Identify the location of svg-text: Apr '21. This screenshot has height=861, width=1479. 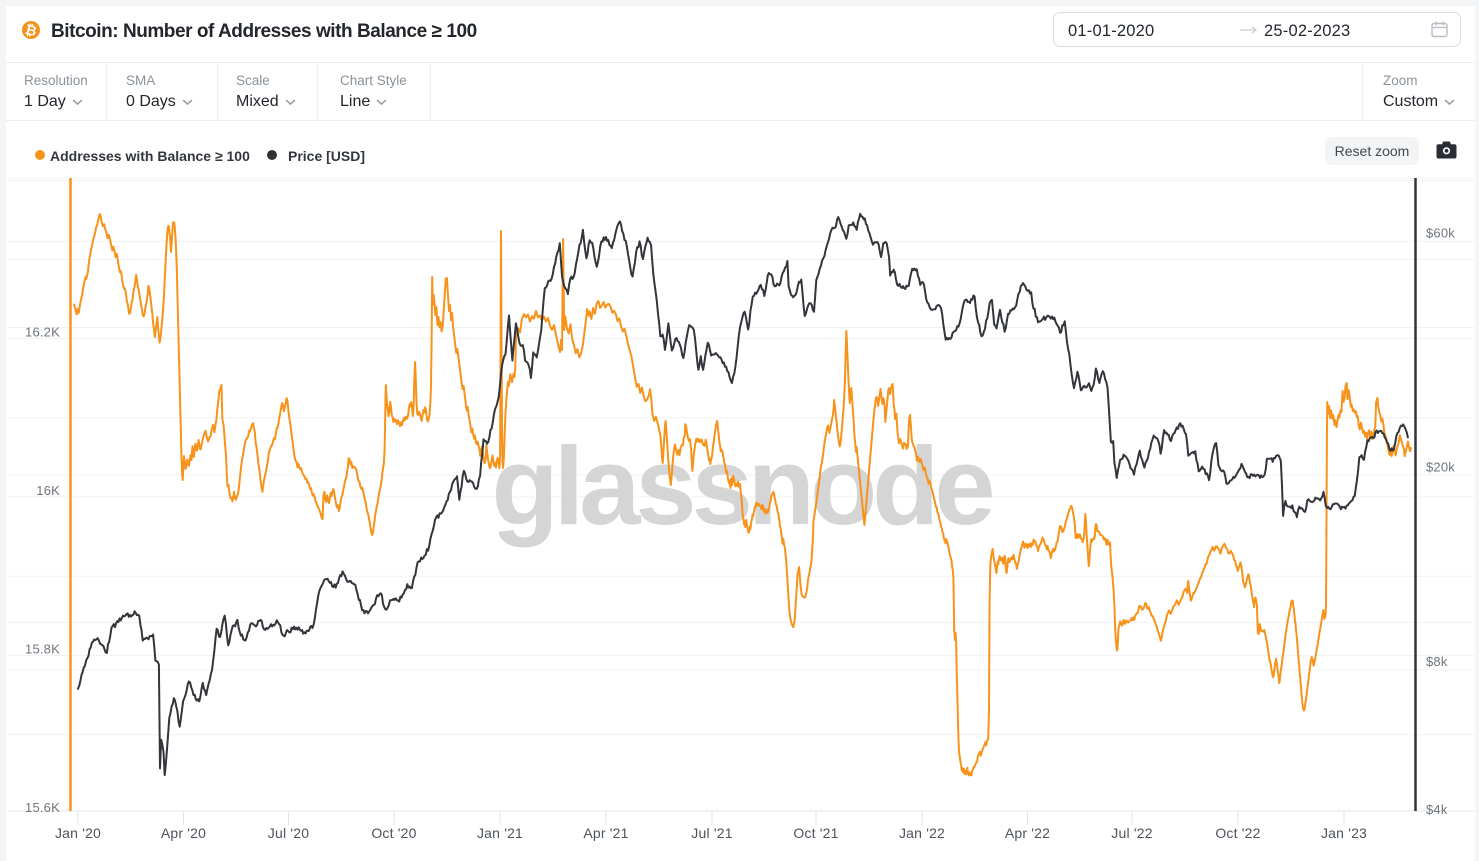
(605, 833).